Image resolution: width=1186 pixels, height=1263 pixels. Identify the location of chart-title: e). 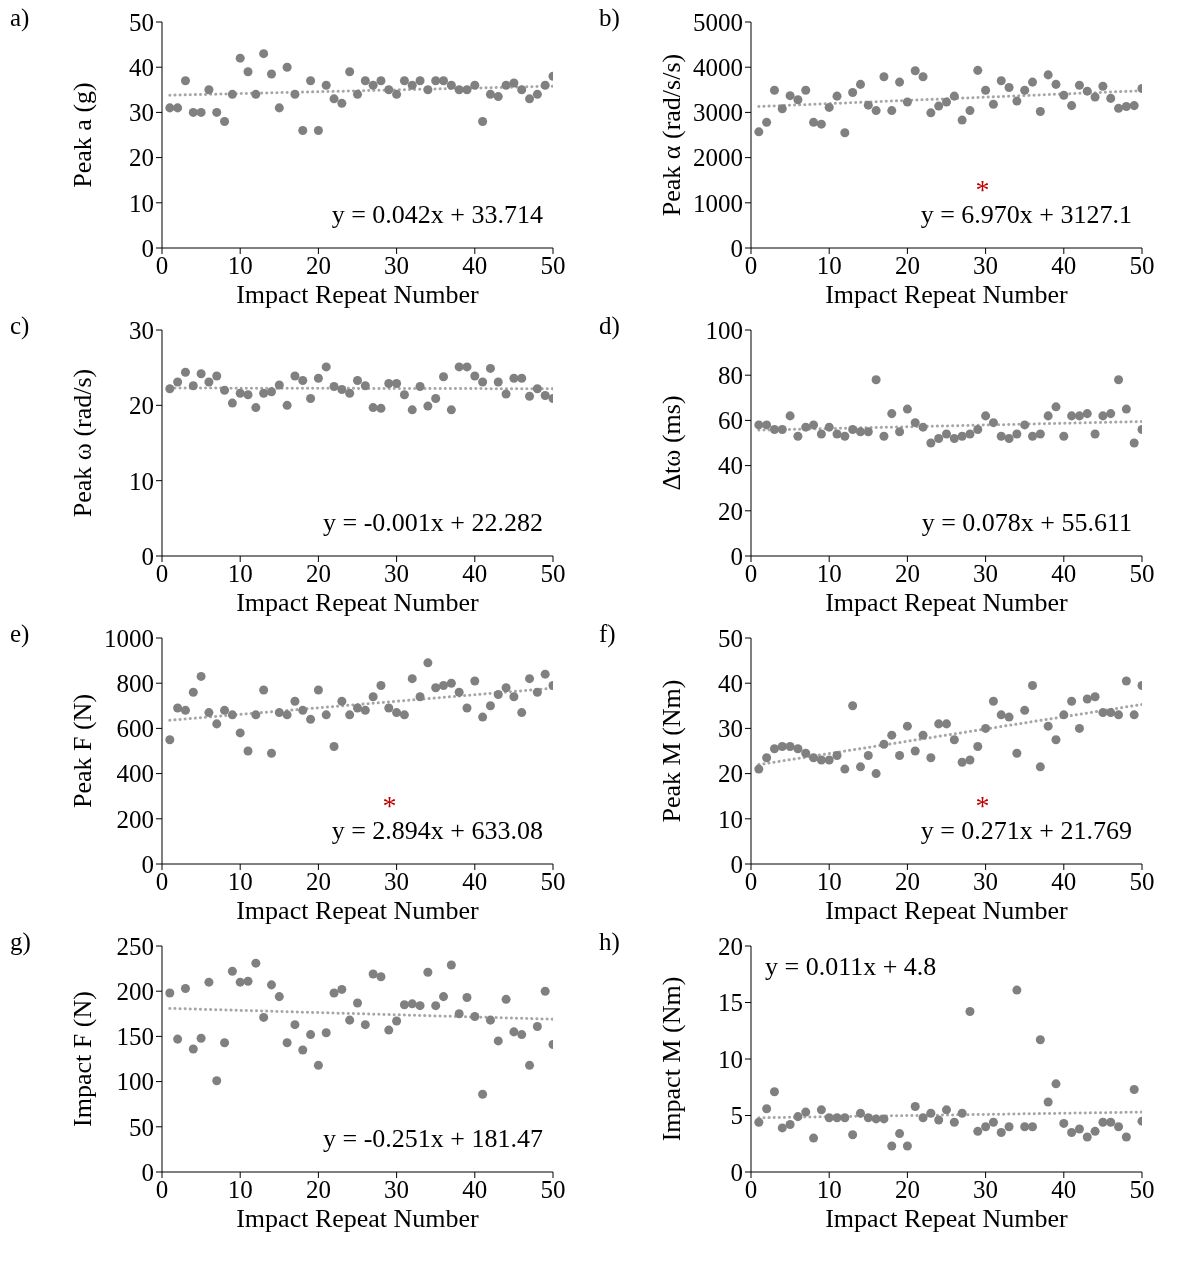
(20, 634).